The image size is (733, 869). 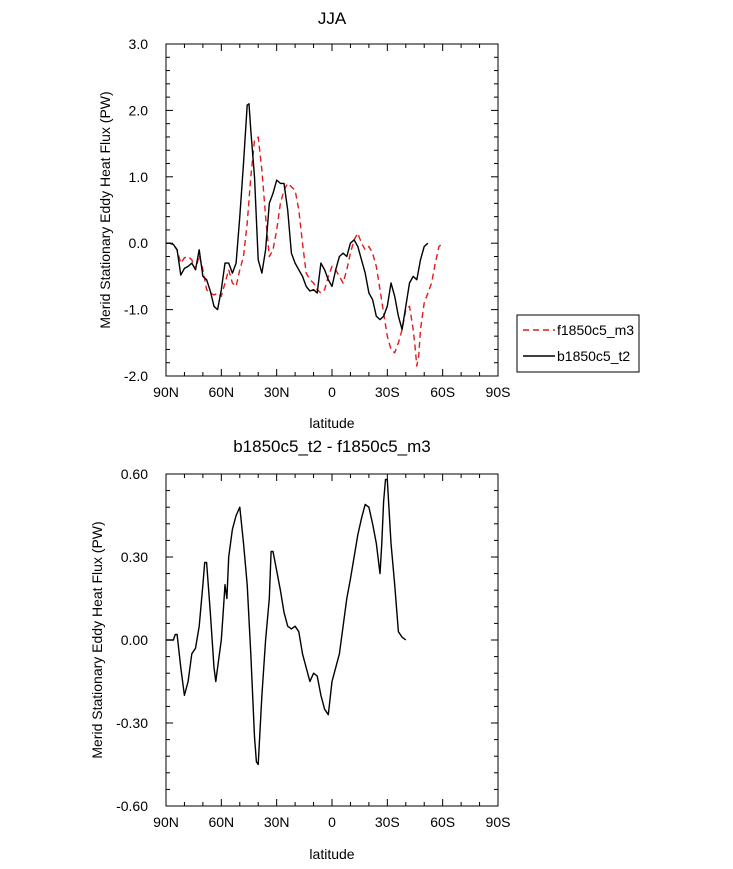 What do you see at coordinates (332, 18) in the screenshot?
I see `top-chart-title: JJA` at bounding box center [332, 18].